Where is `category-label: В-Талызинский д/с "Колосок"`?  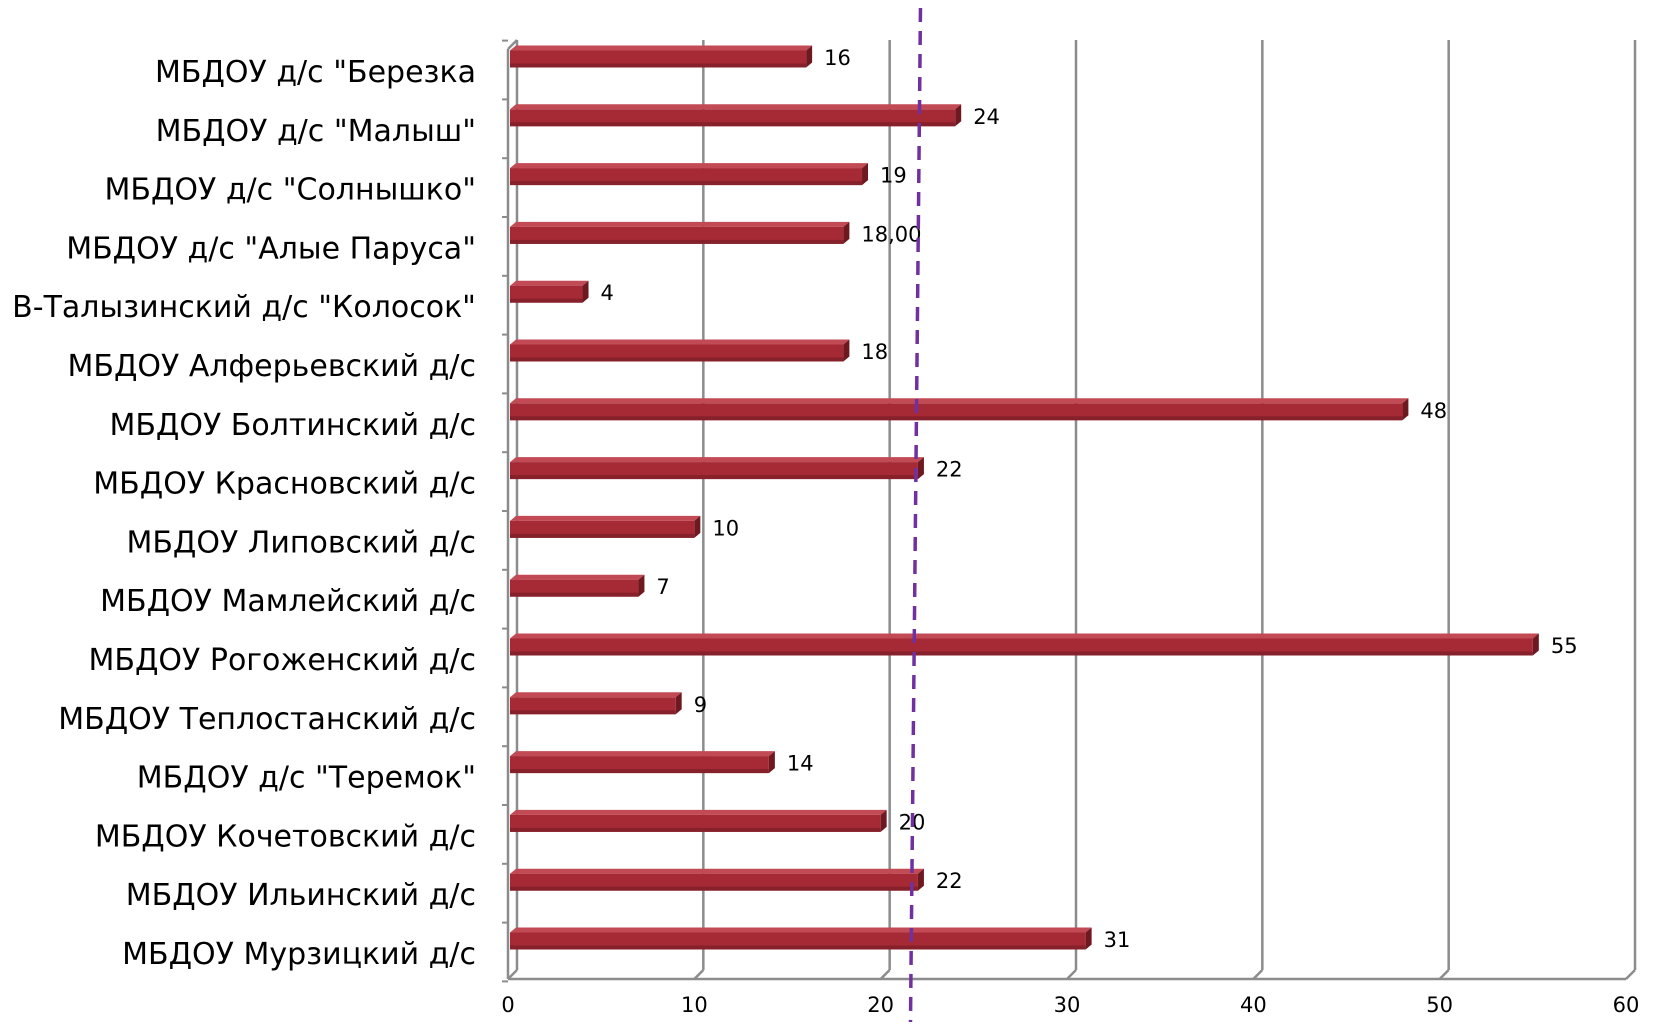 category-label: В-Талызинский д/с "Колосок" is located at coordinates (244, 307).